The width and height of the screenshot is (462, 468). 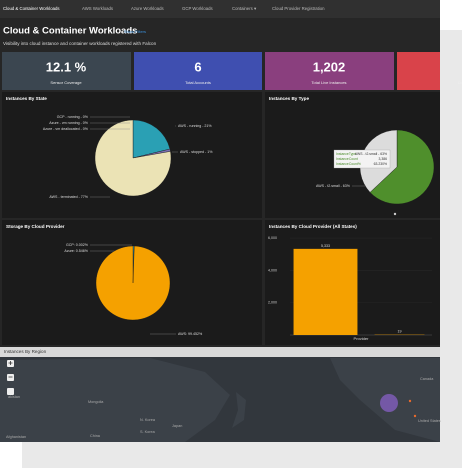 What do you see at coordinates (272, 270) in the screenshot?
I see `y-tick-label: 4,000` at bounding box center [272, 270].